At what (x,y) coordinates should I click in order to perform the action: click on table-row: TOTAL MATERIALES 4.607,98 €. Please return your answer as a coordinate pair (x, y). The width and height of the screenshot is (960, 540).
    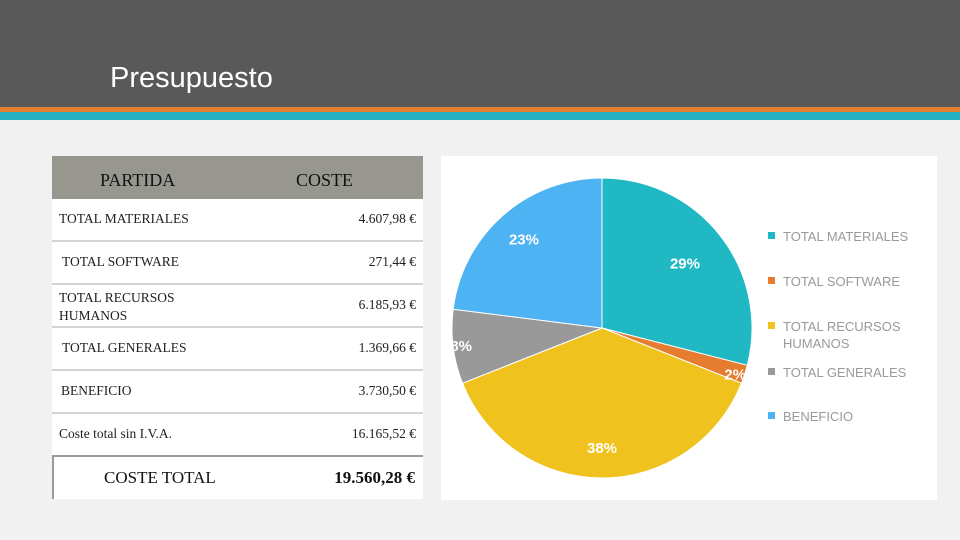
    Looking at the image, I should click on (237, 219).